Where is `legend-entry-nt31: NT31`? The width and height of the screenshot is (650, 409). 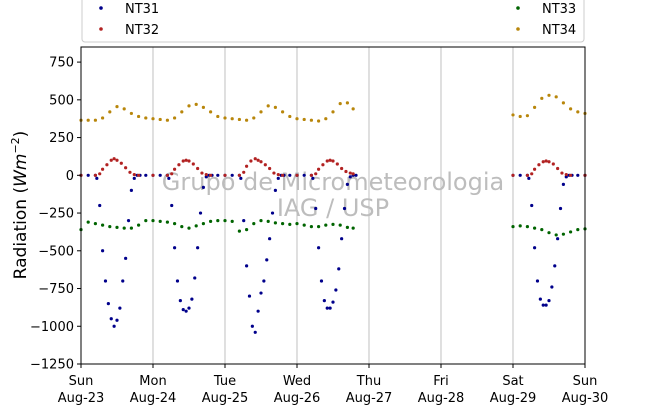 legend-entry-nt31: NT31 is located at coordinates (129, 9).